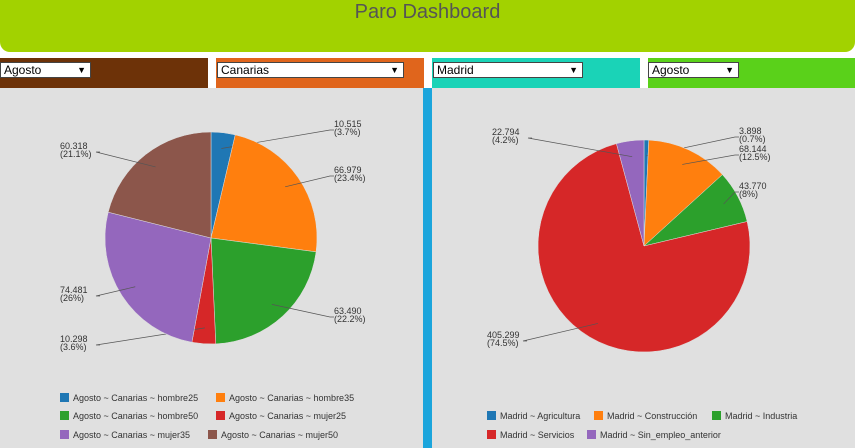  What do you see at coordinates (347, 132) in the screenshot?
I see `slice-percent-label: (3.7%)` at bounding box center [347, 132].